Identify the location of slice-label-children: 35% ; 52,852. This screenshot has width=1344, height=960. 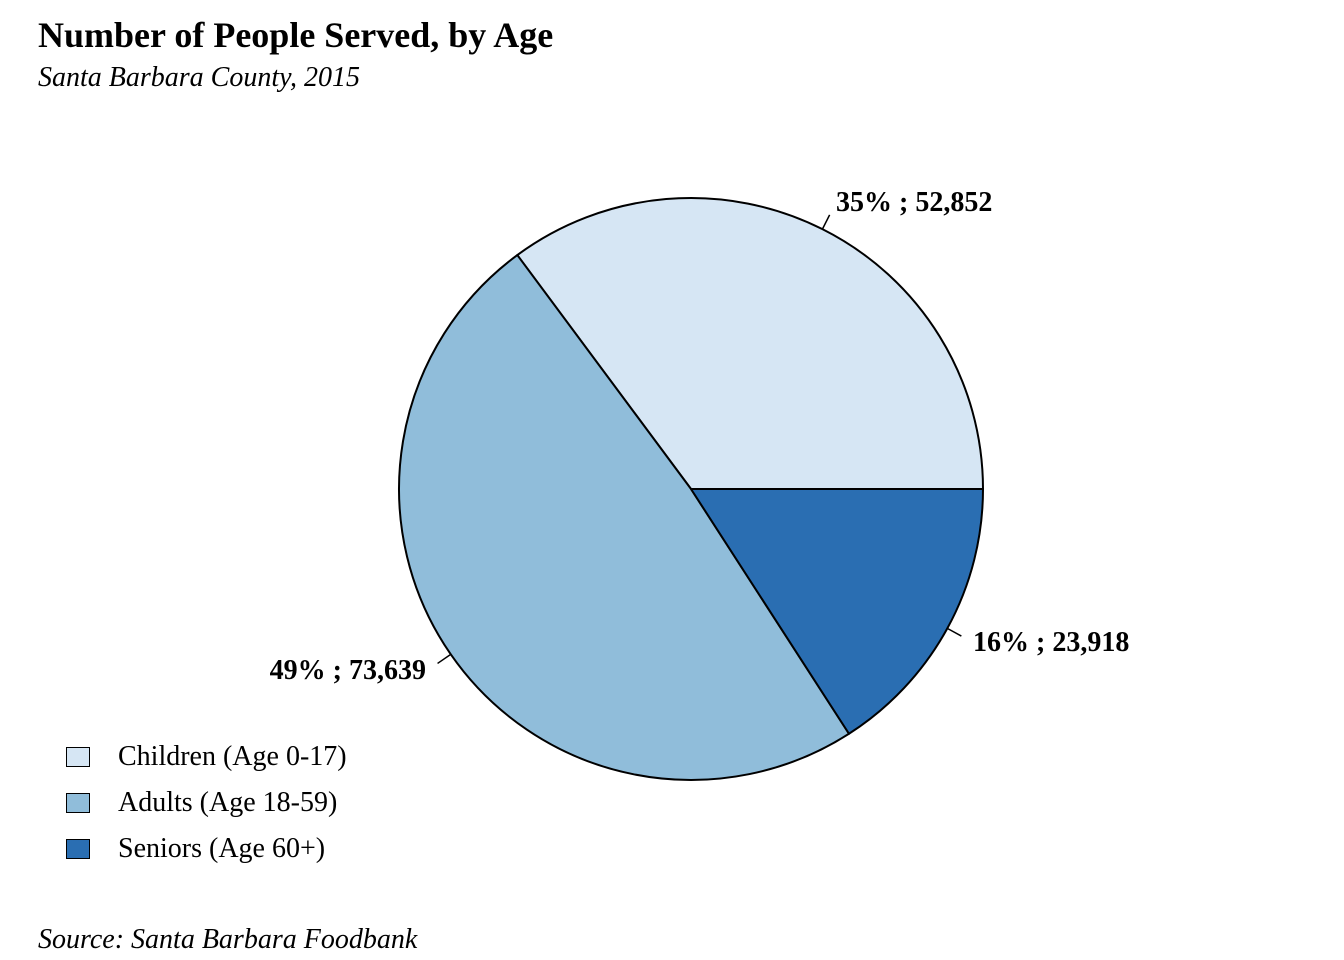
(914, 202).